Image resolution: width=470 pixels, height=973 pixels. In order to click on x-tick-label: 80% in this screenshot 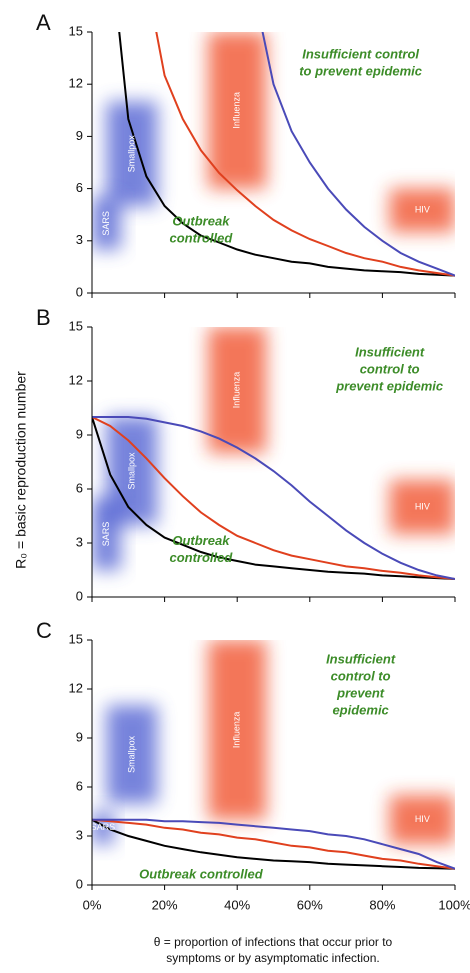, I will do `click(382, 904)`.